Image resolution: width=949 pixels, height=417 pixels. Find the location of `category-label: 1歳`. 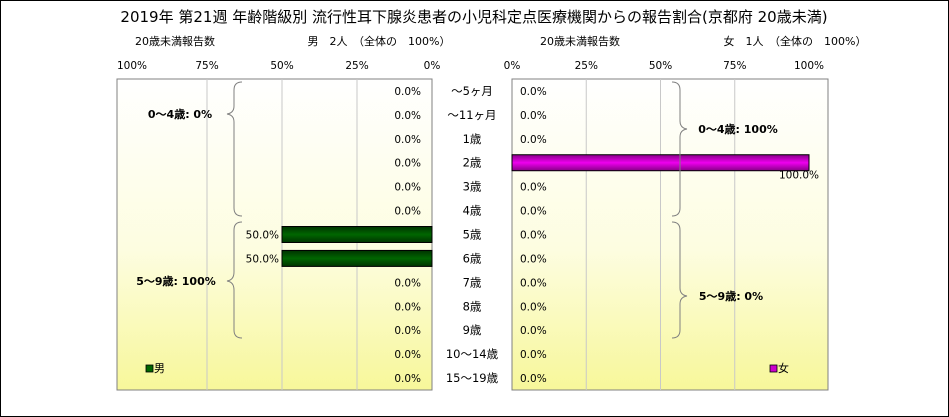

category-label: 1歳 is located at coordinates (472, 139).